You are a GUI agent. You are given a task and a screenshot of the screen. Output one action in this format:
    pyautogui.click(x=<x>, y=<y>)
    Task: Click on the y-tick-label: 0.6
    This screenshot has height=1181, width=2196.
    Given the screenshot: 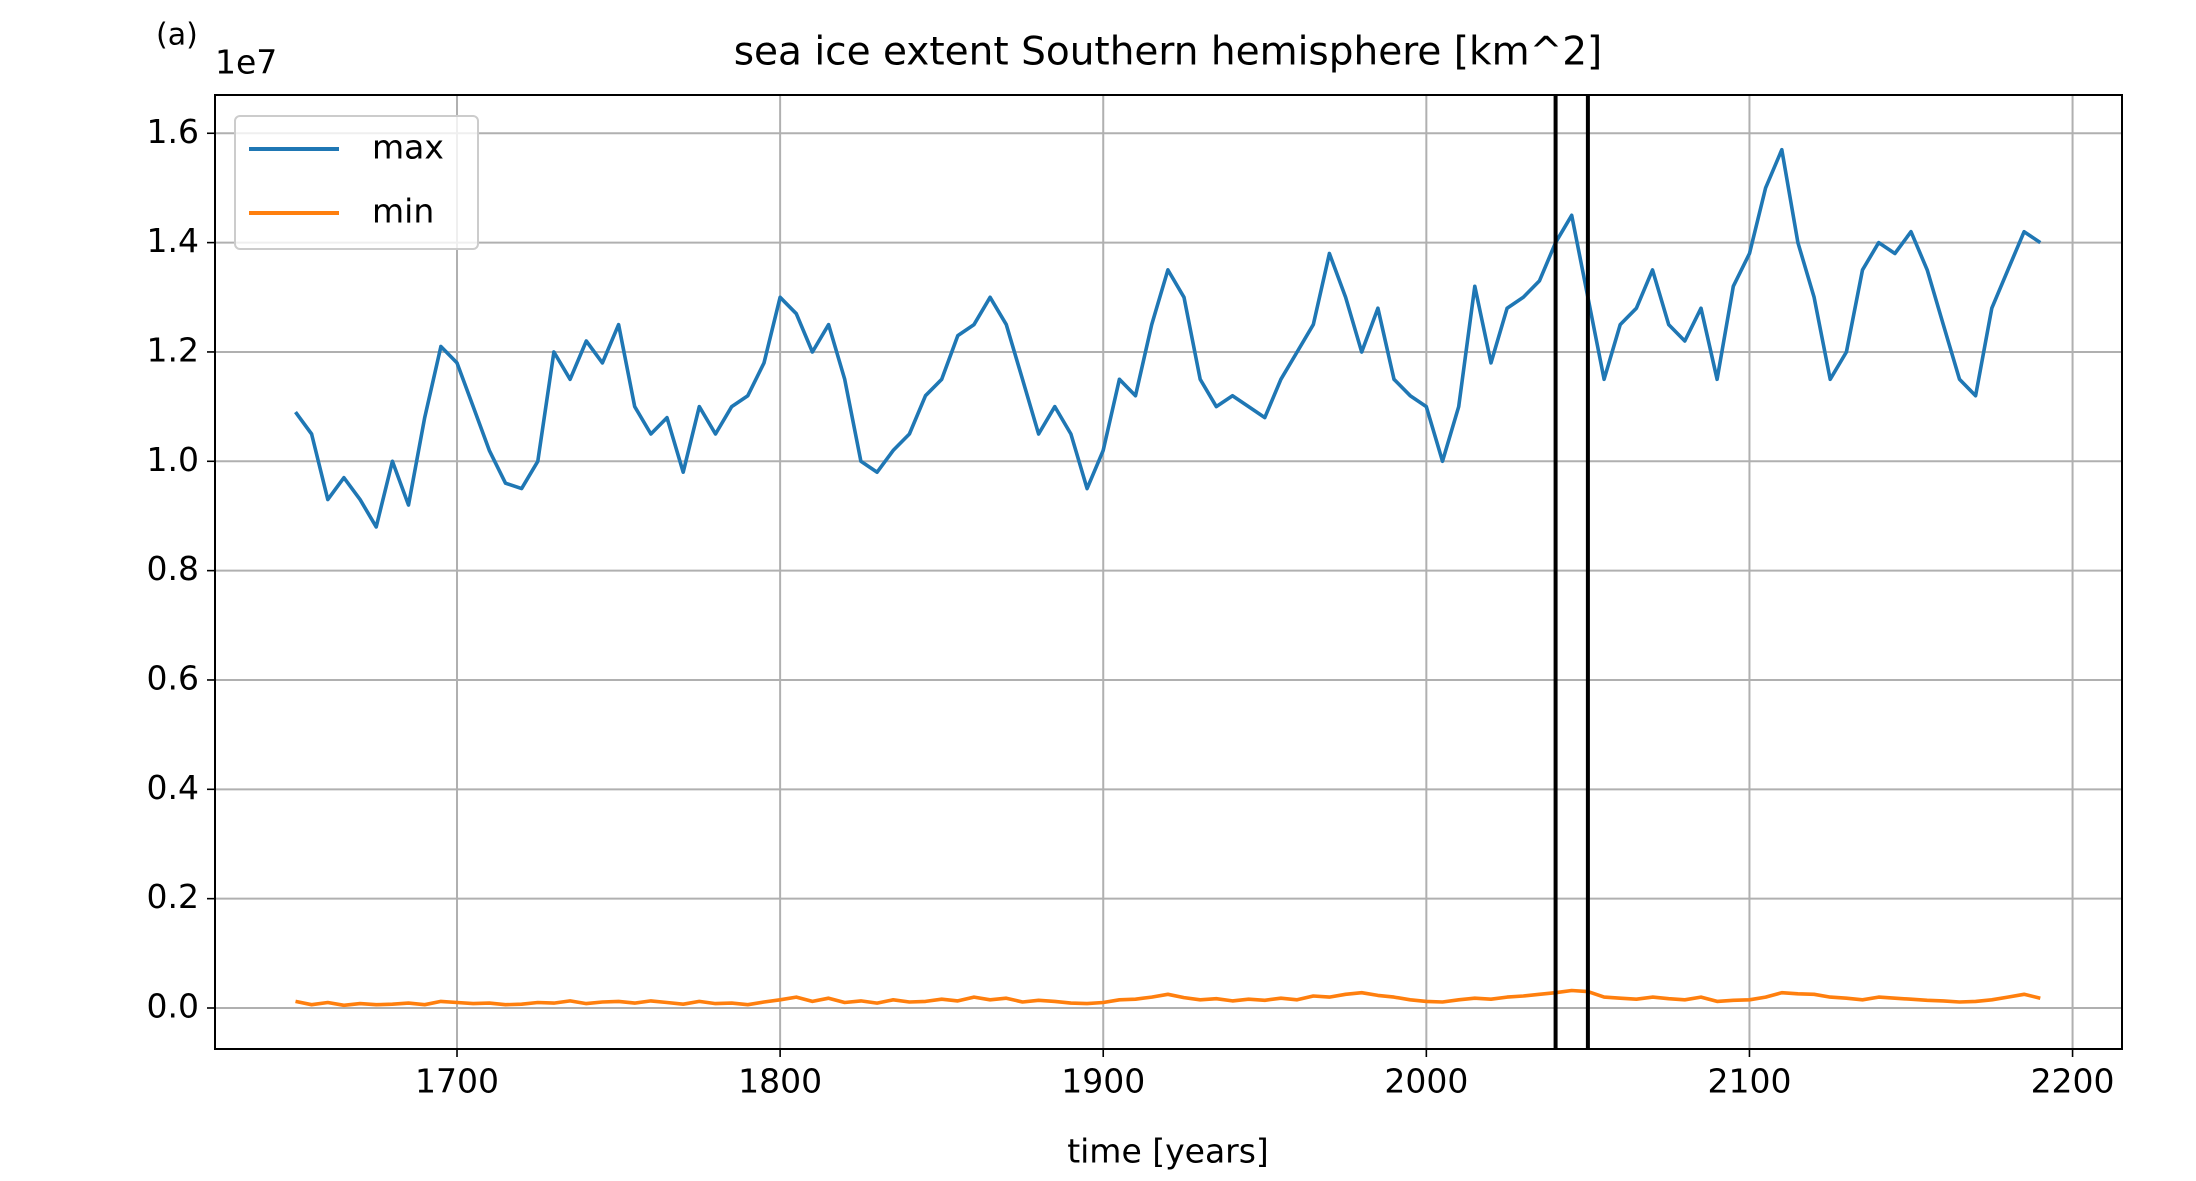 What is the action you would take?
    pyautogui.click(x=173, y=677)
    